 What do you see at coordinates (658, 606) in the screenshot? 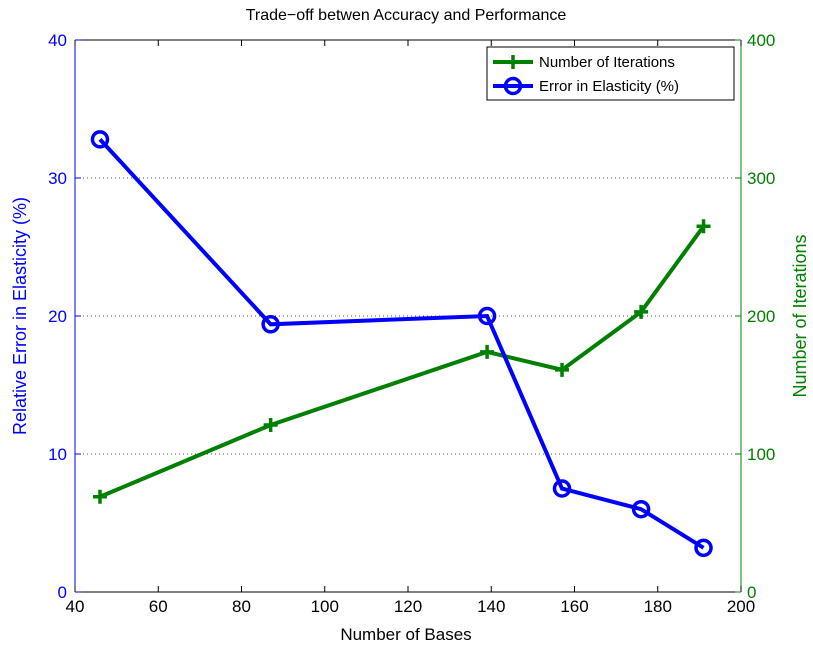
I see `x-tick-label: 180` at bounding box center [658, 606].